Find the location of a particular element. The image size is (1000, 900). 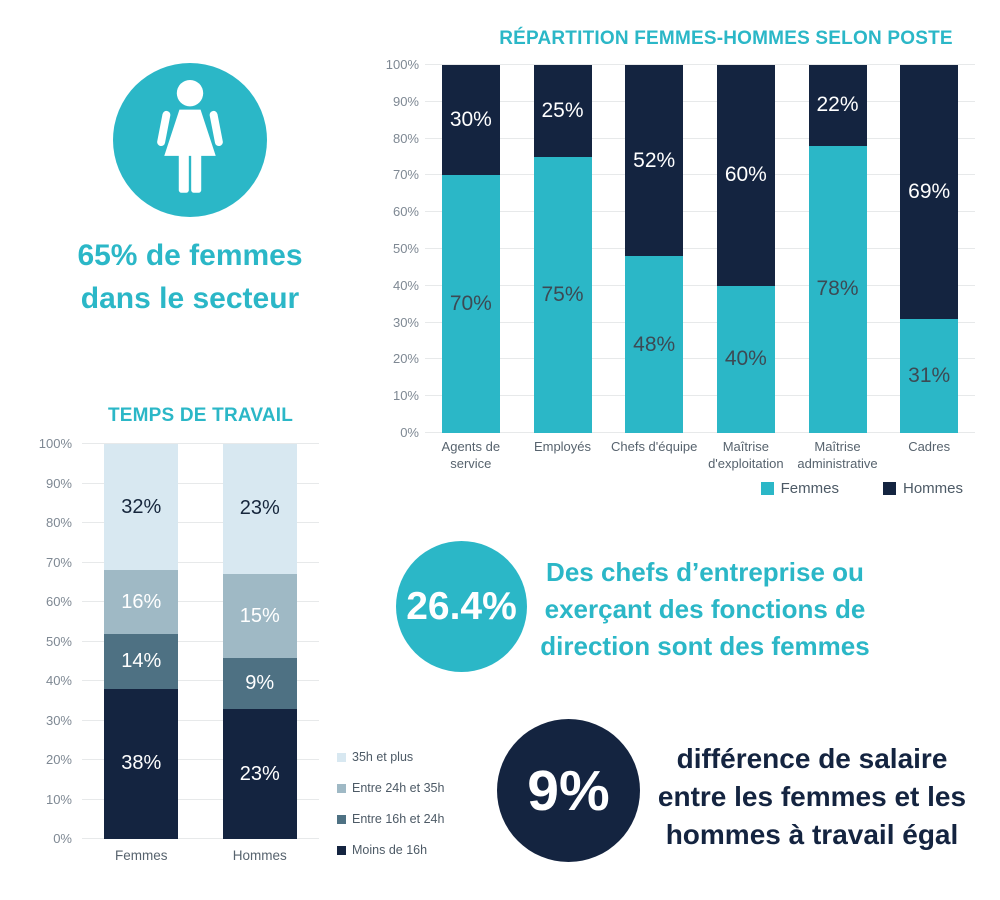

legend-label: Entre 16h et 24h is located at coordinates (398, 819).